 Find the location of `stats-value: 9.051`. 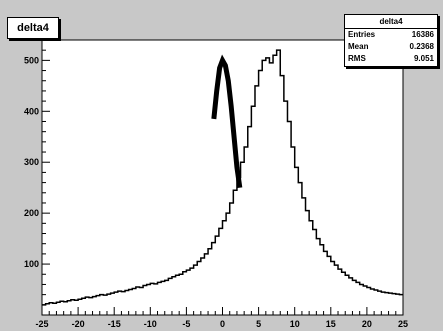

stats-value: 9.051 is located at coordinates (423, 58).